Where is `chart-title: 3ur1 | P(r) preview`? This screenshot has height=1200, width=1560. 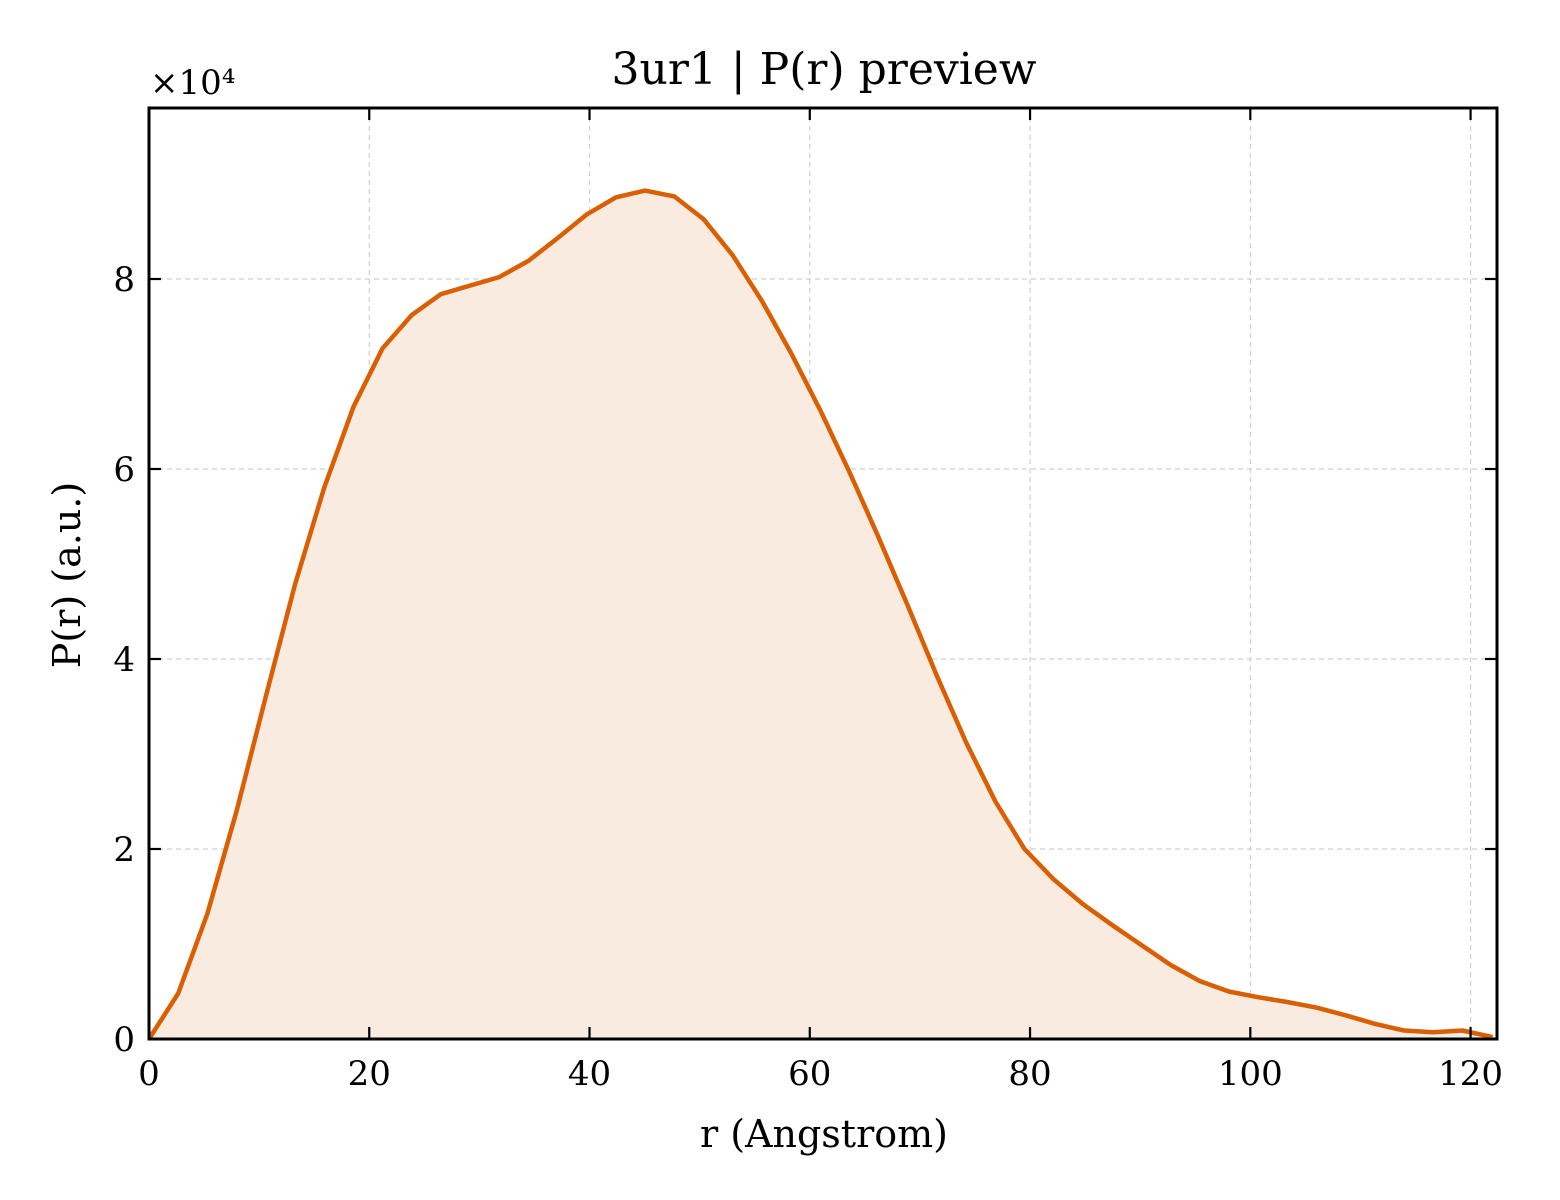 chart-title: 3ur1 | P(r) preview is located at coordinates (824, 69).